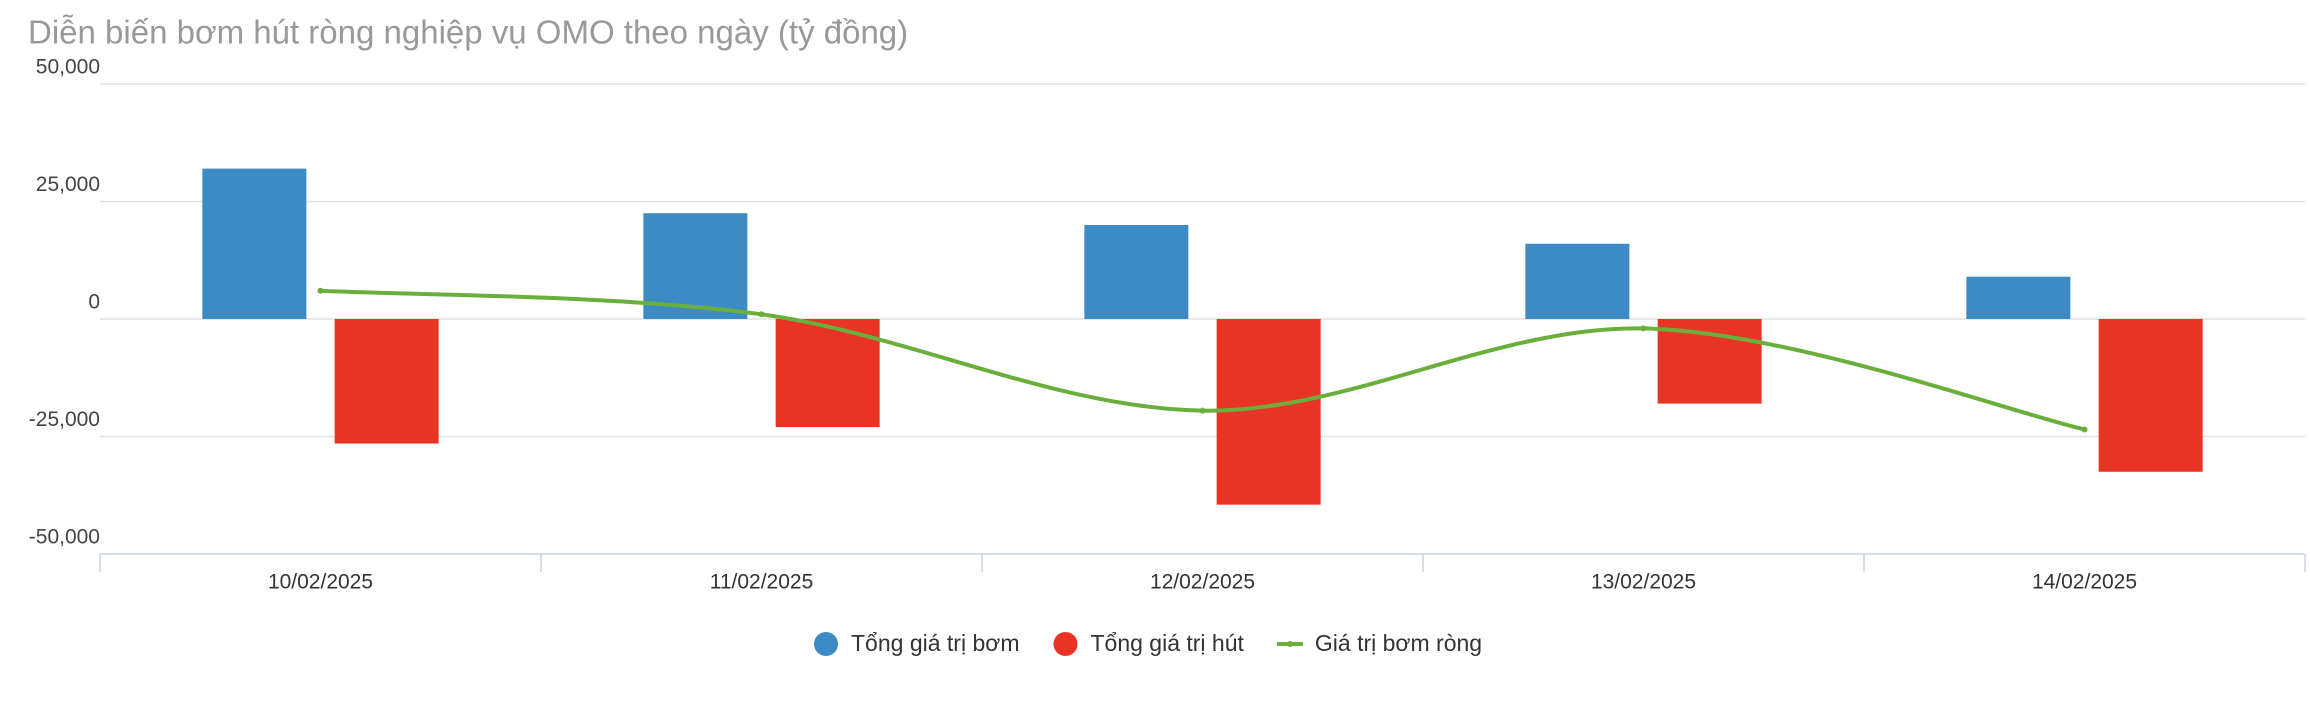 The height and width of the screenshot is (701, 2310). What do you see at coordinates (64, 537) in the screenshot?
I see `y-tick-label: -50,000` at bounding box center [64, 537].